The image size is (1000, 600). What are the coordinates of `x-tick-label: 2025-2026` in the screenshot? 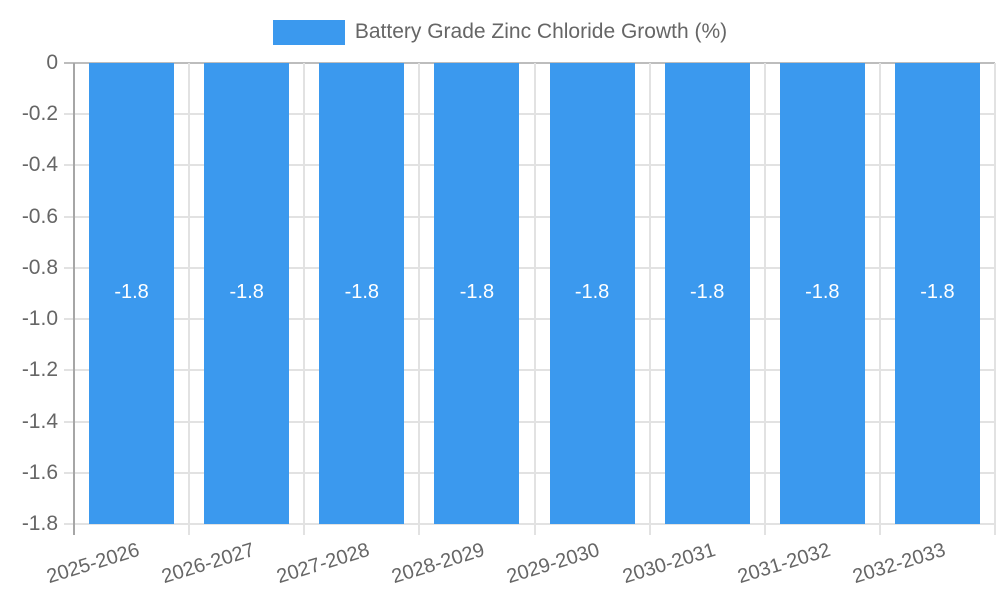 It's located at (93, 564).